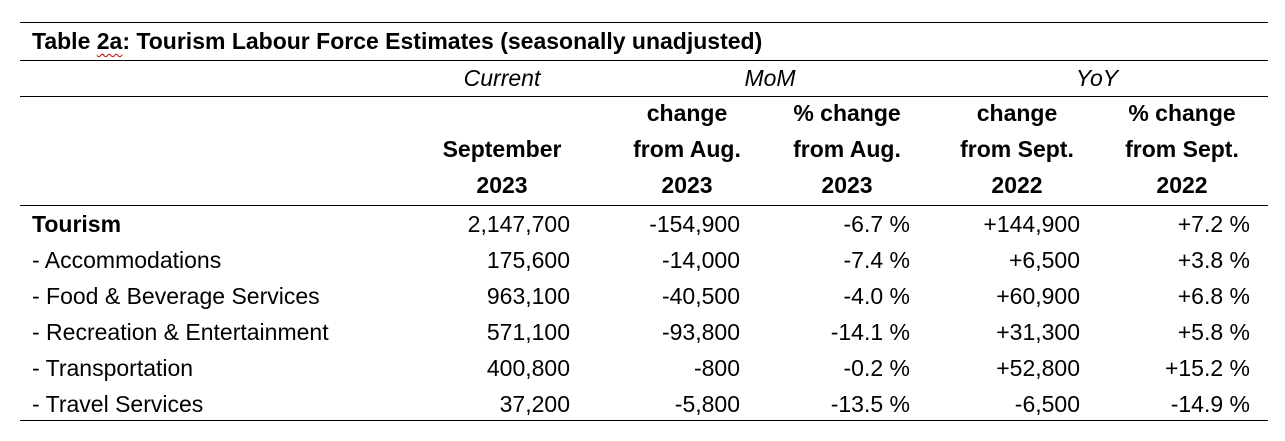 This screenshot has height=441, width=1285. What do you see at coordinates (180, 332) in the screenshot?
I see `row-label: - Recreation & Entertainment` at bounding box center [180, 332].